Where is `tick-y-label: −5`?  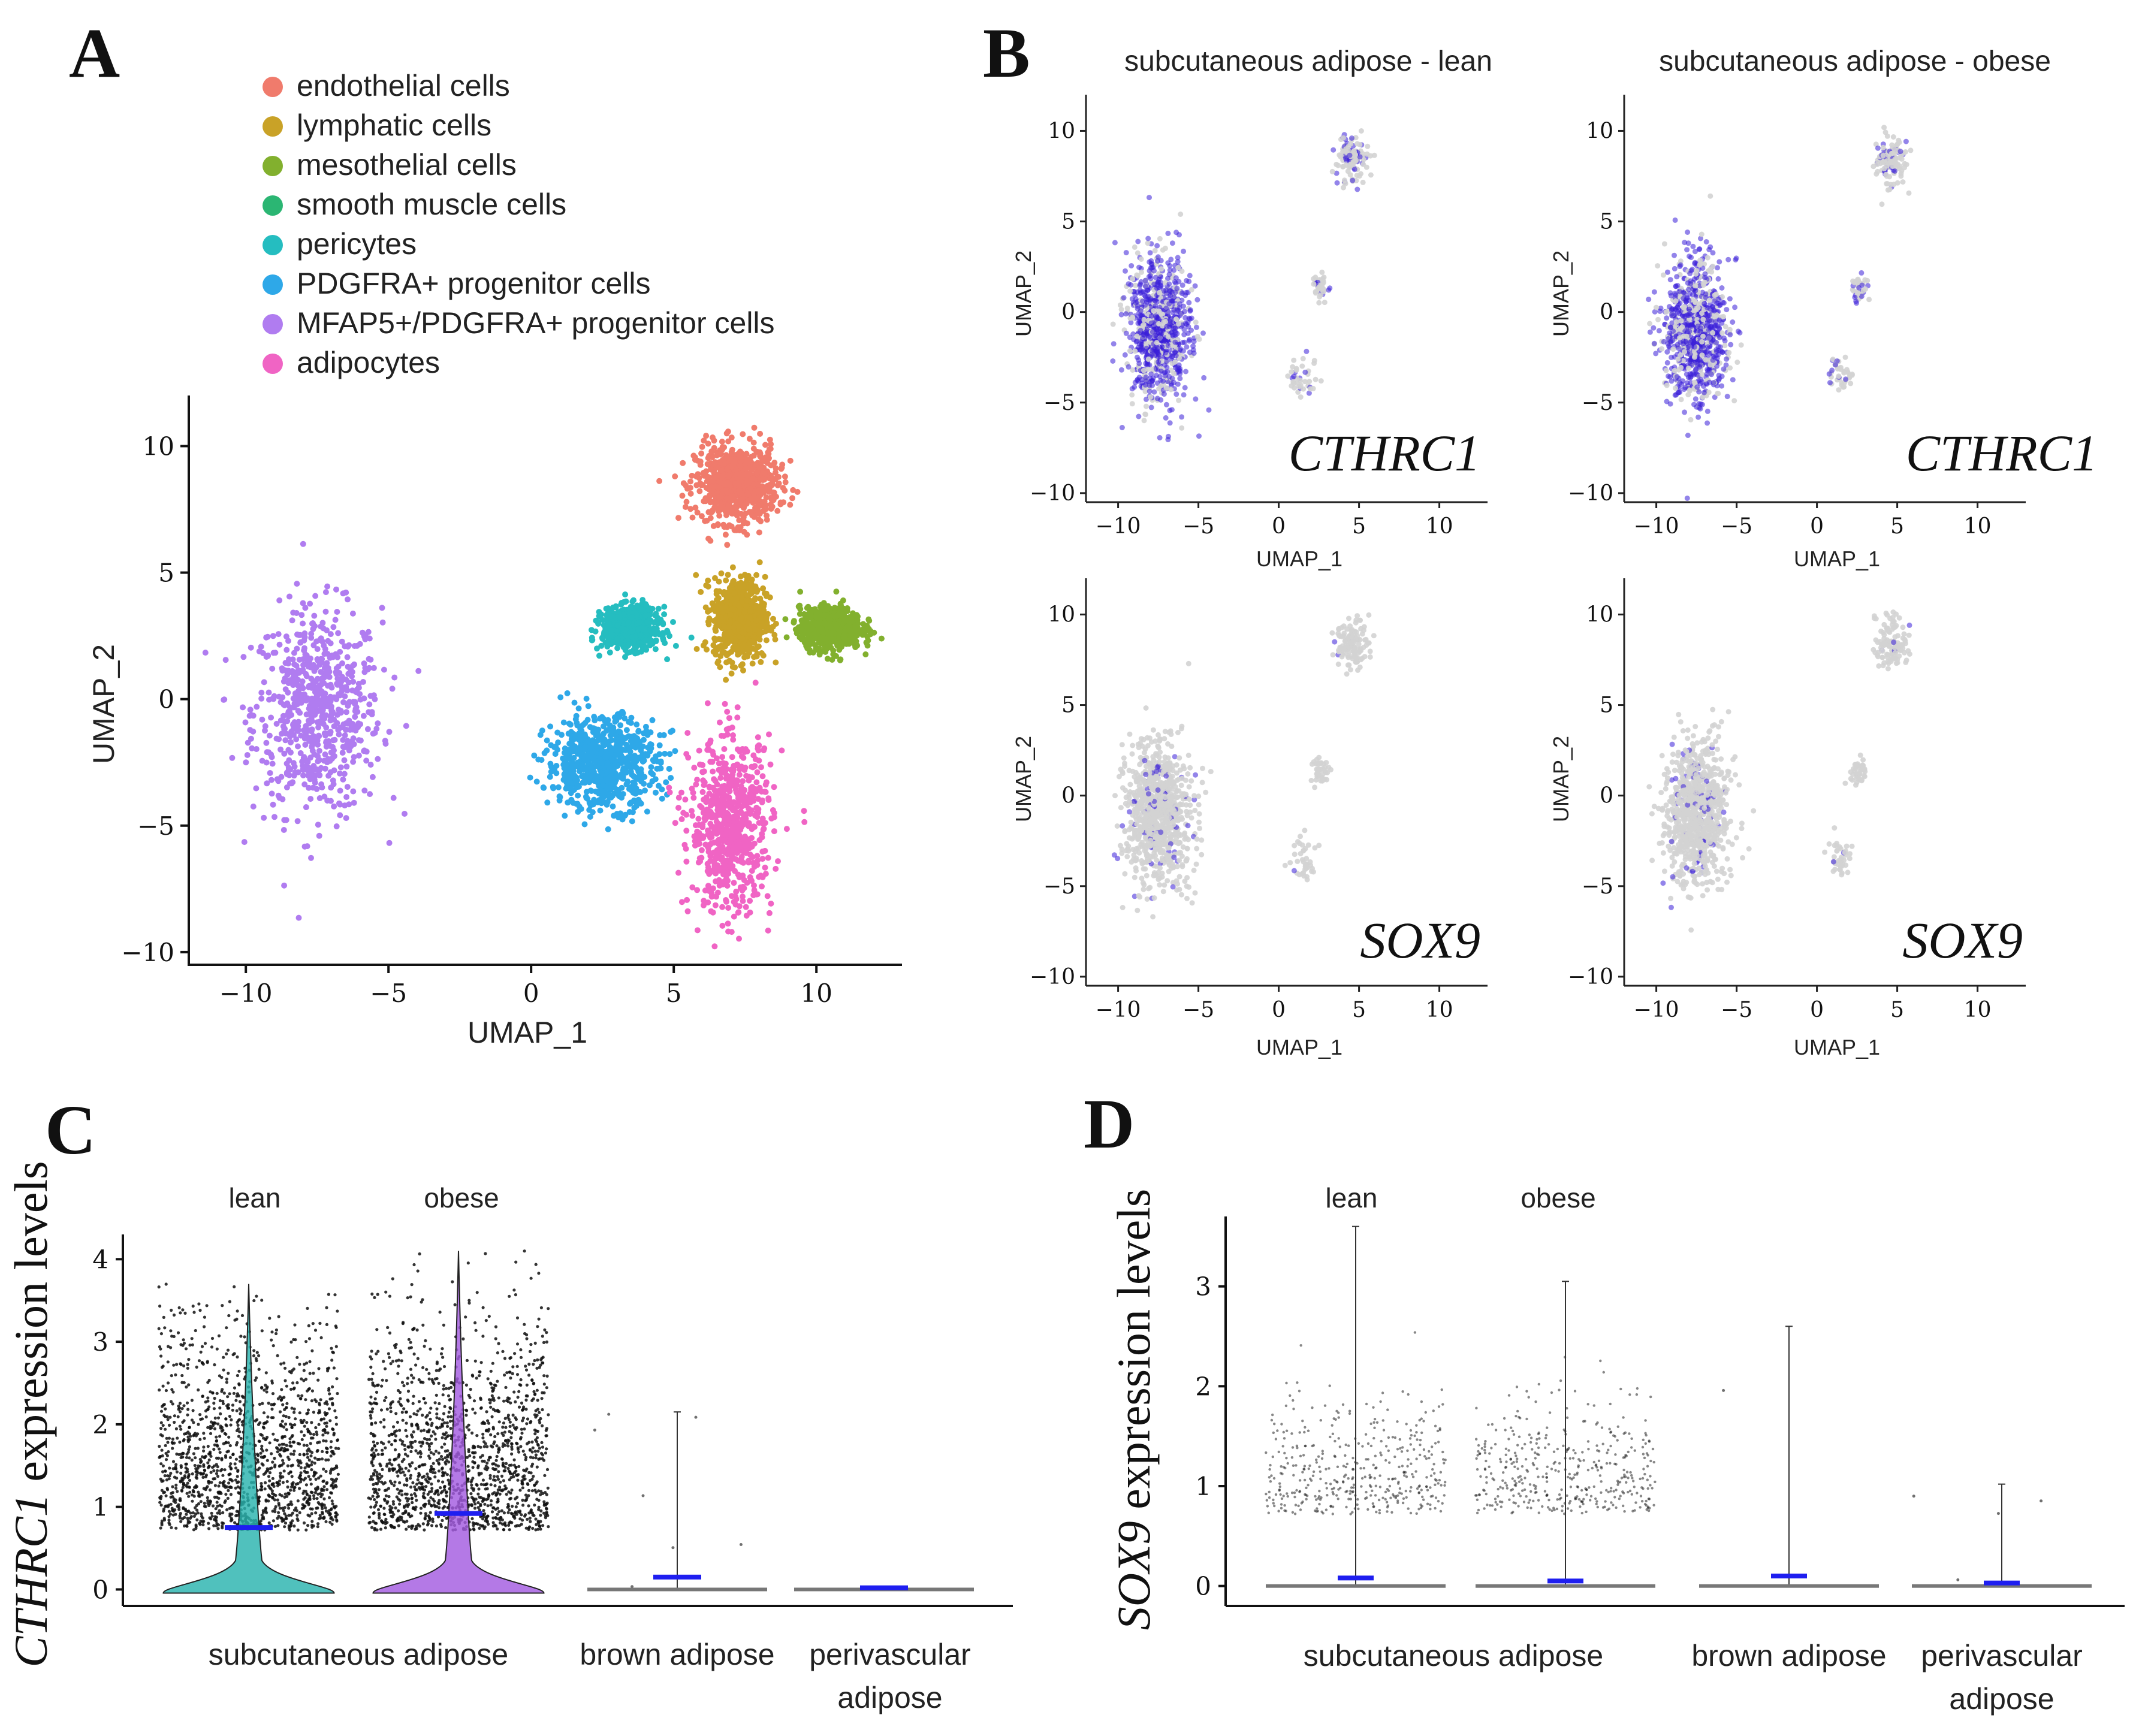 tick-y-label: −5 is located at coordinates (155, 826).